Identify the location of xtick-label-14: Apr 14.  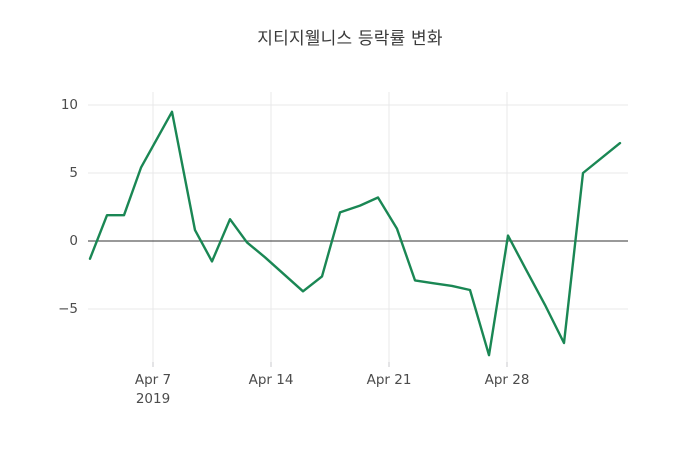
(271, 380).